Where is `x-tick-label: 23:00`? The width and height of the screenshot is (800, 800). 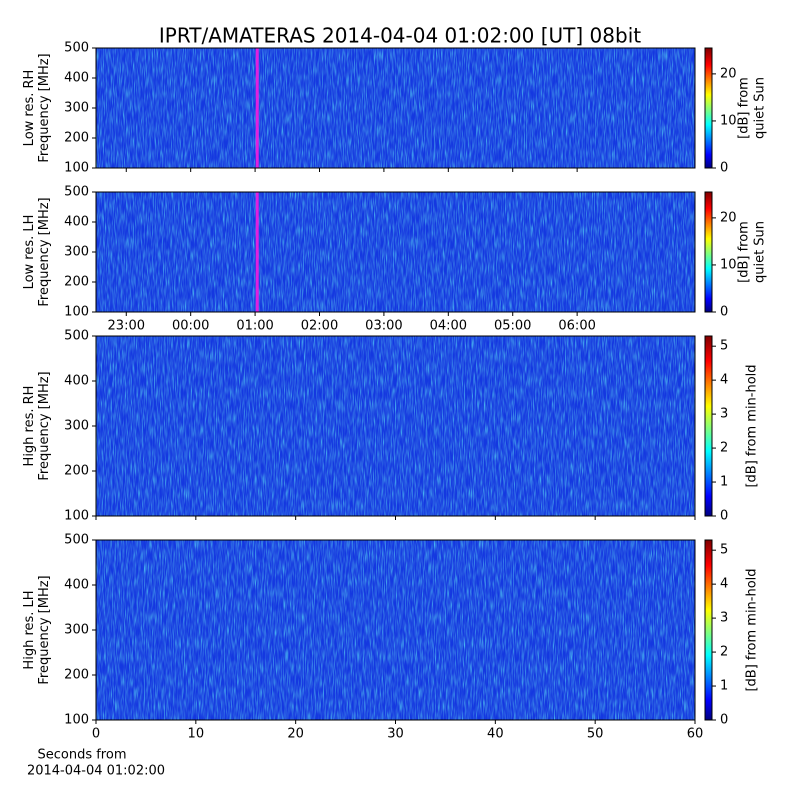 x-tick-label: 23:00 is located at coordinates (126, 326).